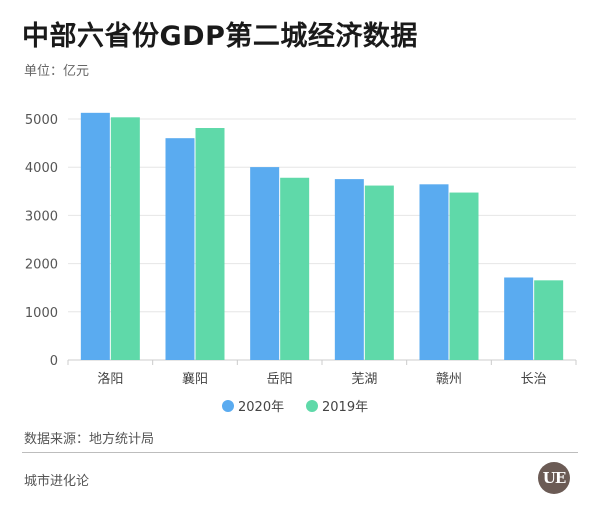 Image resolution: width=600 pixels, height=510 pixels. What do you see at coordinates (280, 379) in the screenshot?
I see `x-tick-label: 岳阳` at bounding box center [280, 379].